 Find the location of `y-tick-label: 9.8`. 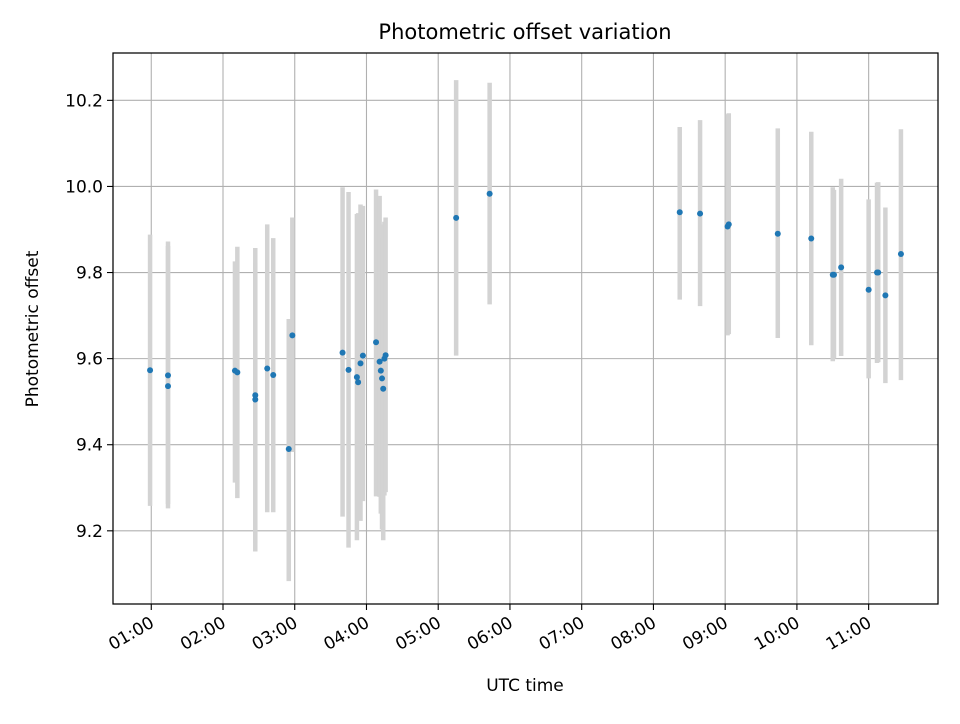

y-tick-label: 9.8 is located at coordinates (89, 274).